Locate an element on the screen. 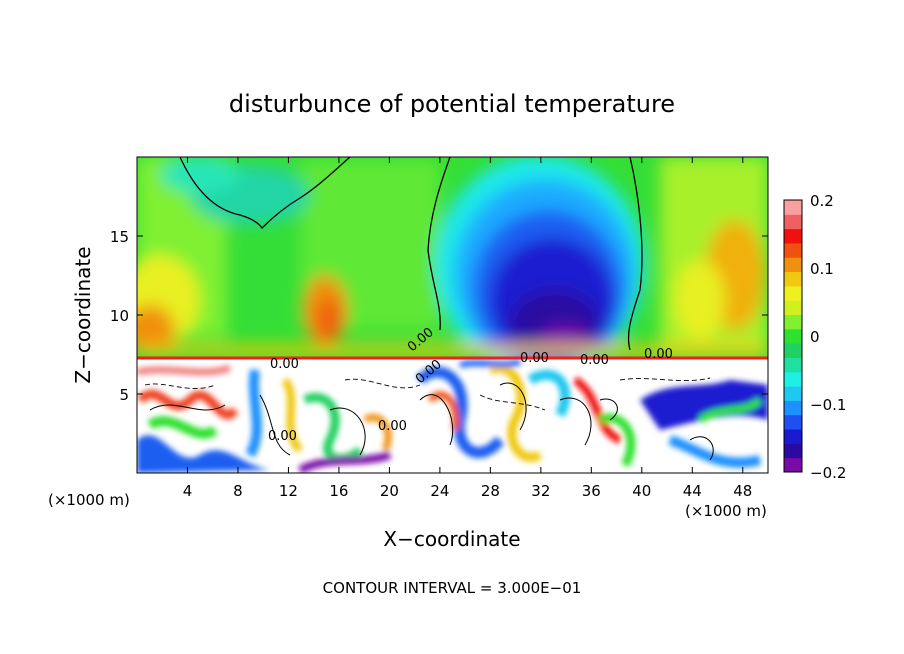  x-tick-label: 28 is located at coordinates (490, 491).